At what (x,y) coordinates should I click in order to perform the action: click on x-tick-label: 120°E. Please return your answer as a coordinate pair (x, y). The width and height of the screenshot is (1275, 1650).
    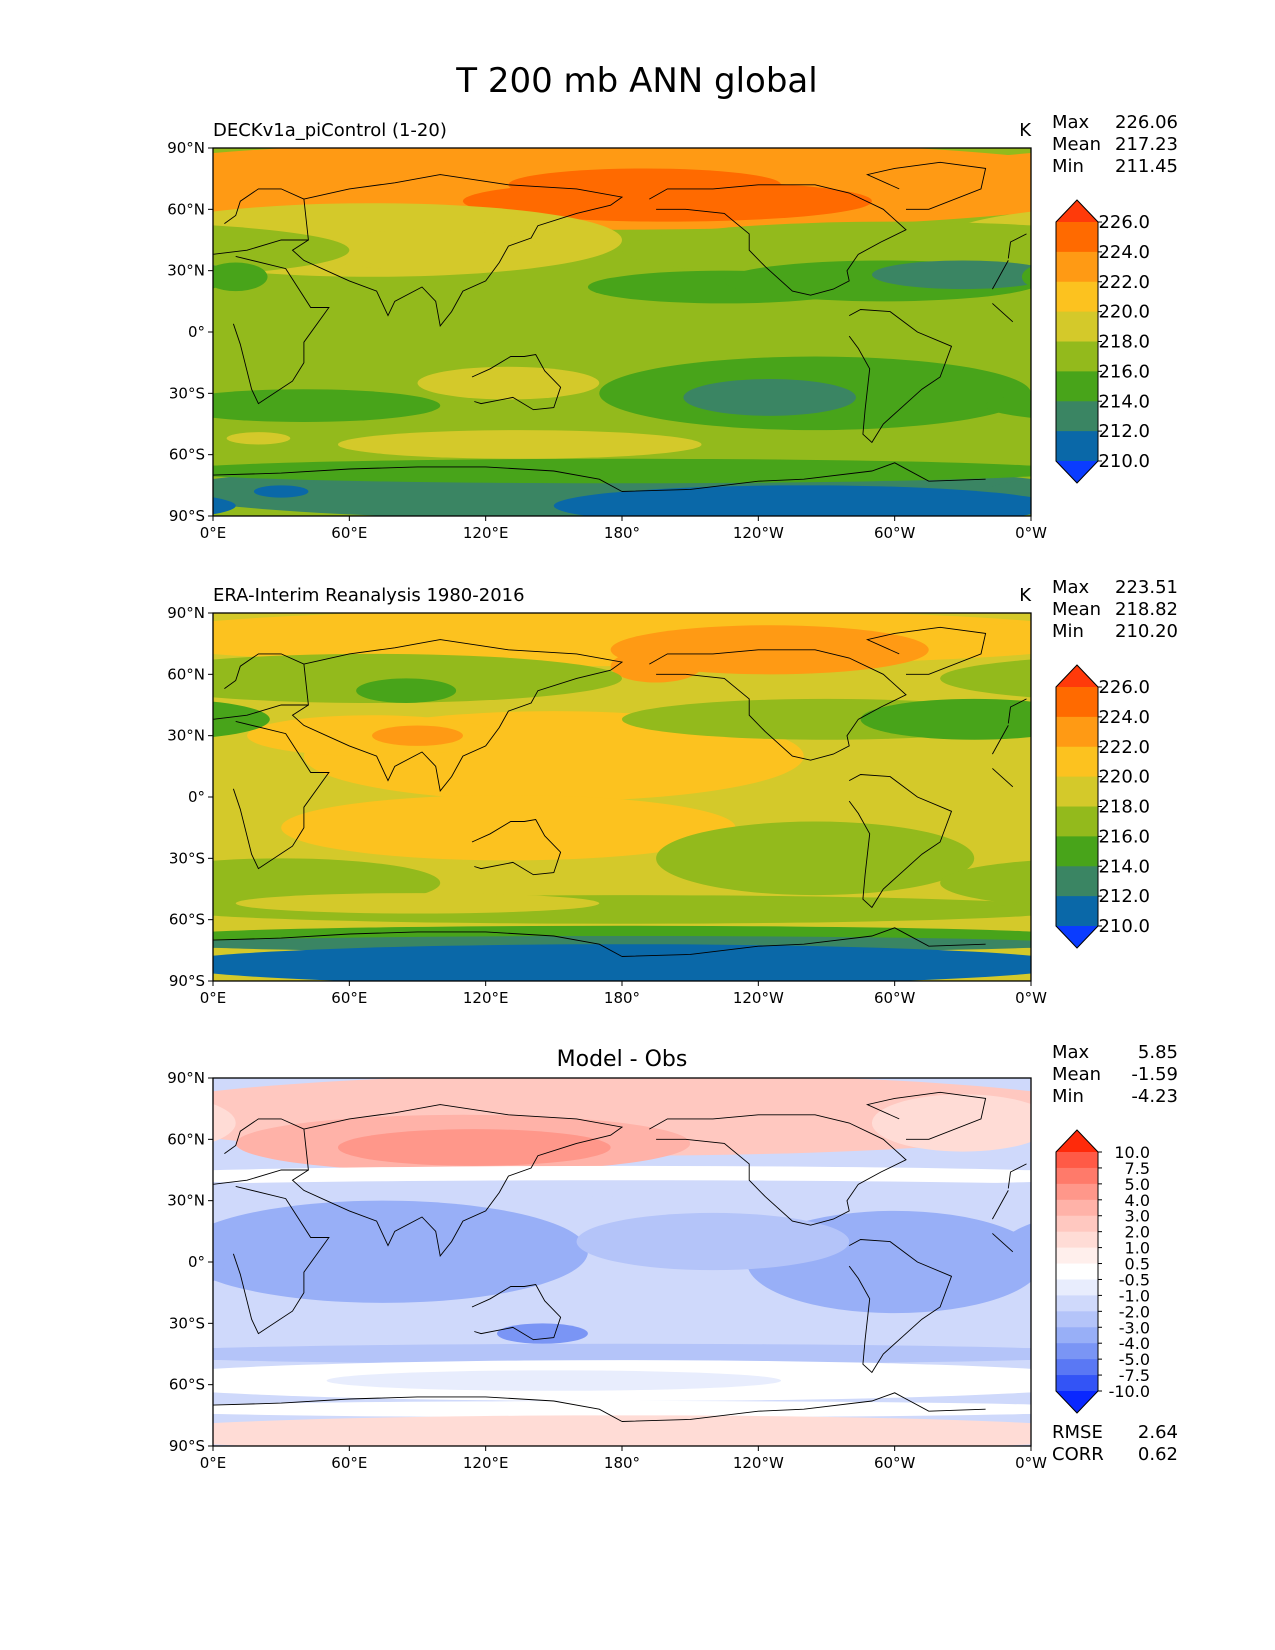
    Looking at the image, I should click on (486, 1463).